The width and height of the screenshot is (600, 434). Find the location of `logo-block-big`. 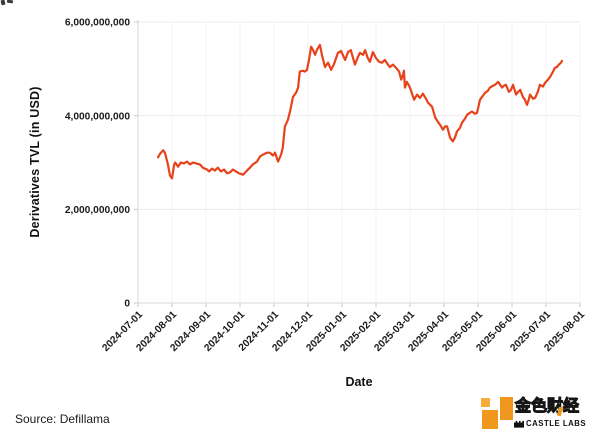

logo-block-big is located at coordinates (490, 419).